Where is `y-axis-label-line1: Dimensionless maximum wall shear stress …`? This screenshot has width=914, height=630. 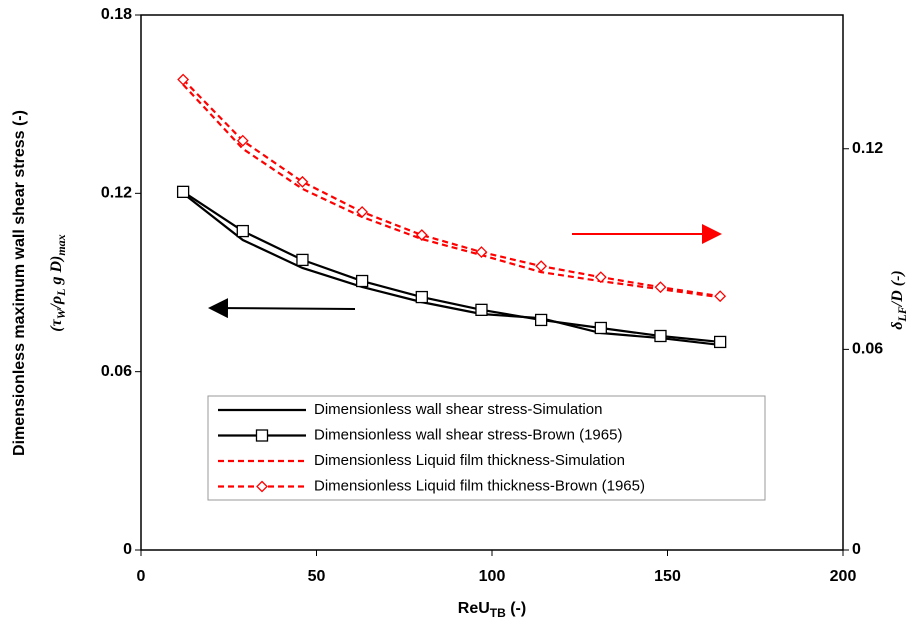 y-axis-label-line1: Dimensionless maximum wall shear stress … is located at coordinates (19, 283).